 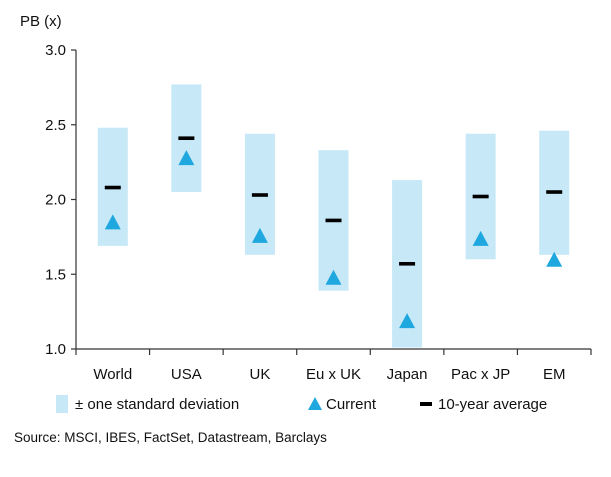 What do you see at coordinates (112, 374) in the screenshot?
I see `category-label-0: World` at bounding box center [112, 374].